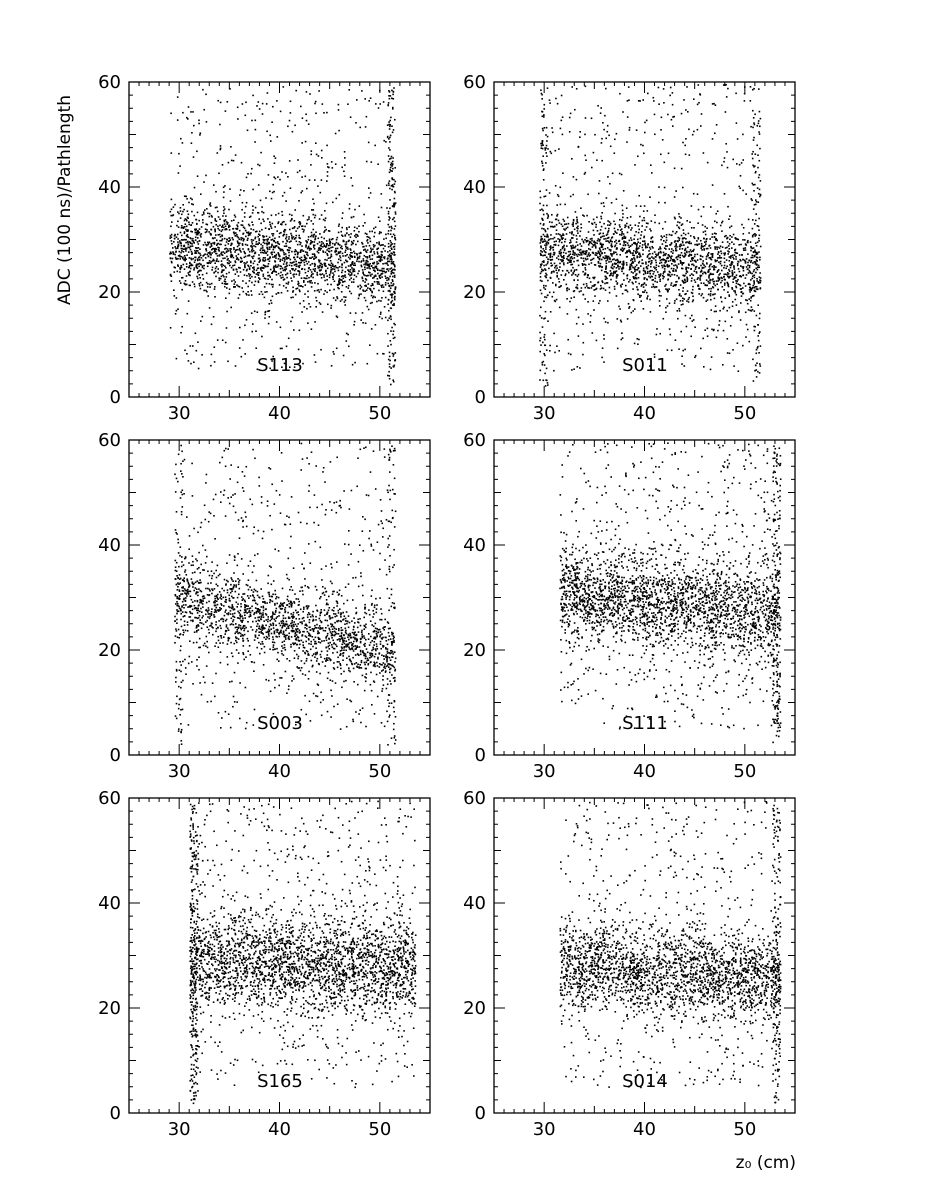 This screenshot has height=1199, width=927. What do you see at coordinates (766, 1163) in the screenshot?
I see `x-axis-title: z₀ (cm)` at bounding box center [766, 1163].